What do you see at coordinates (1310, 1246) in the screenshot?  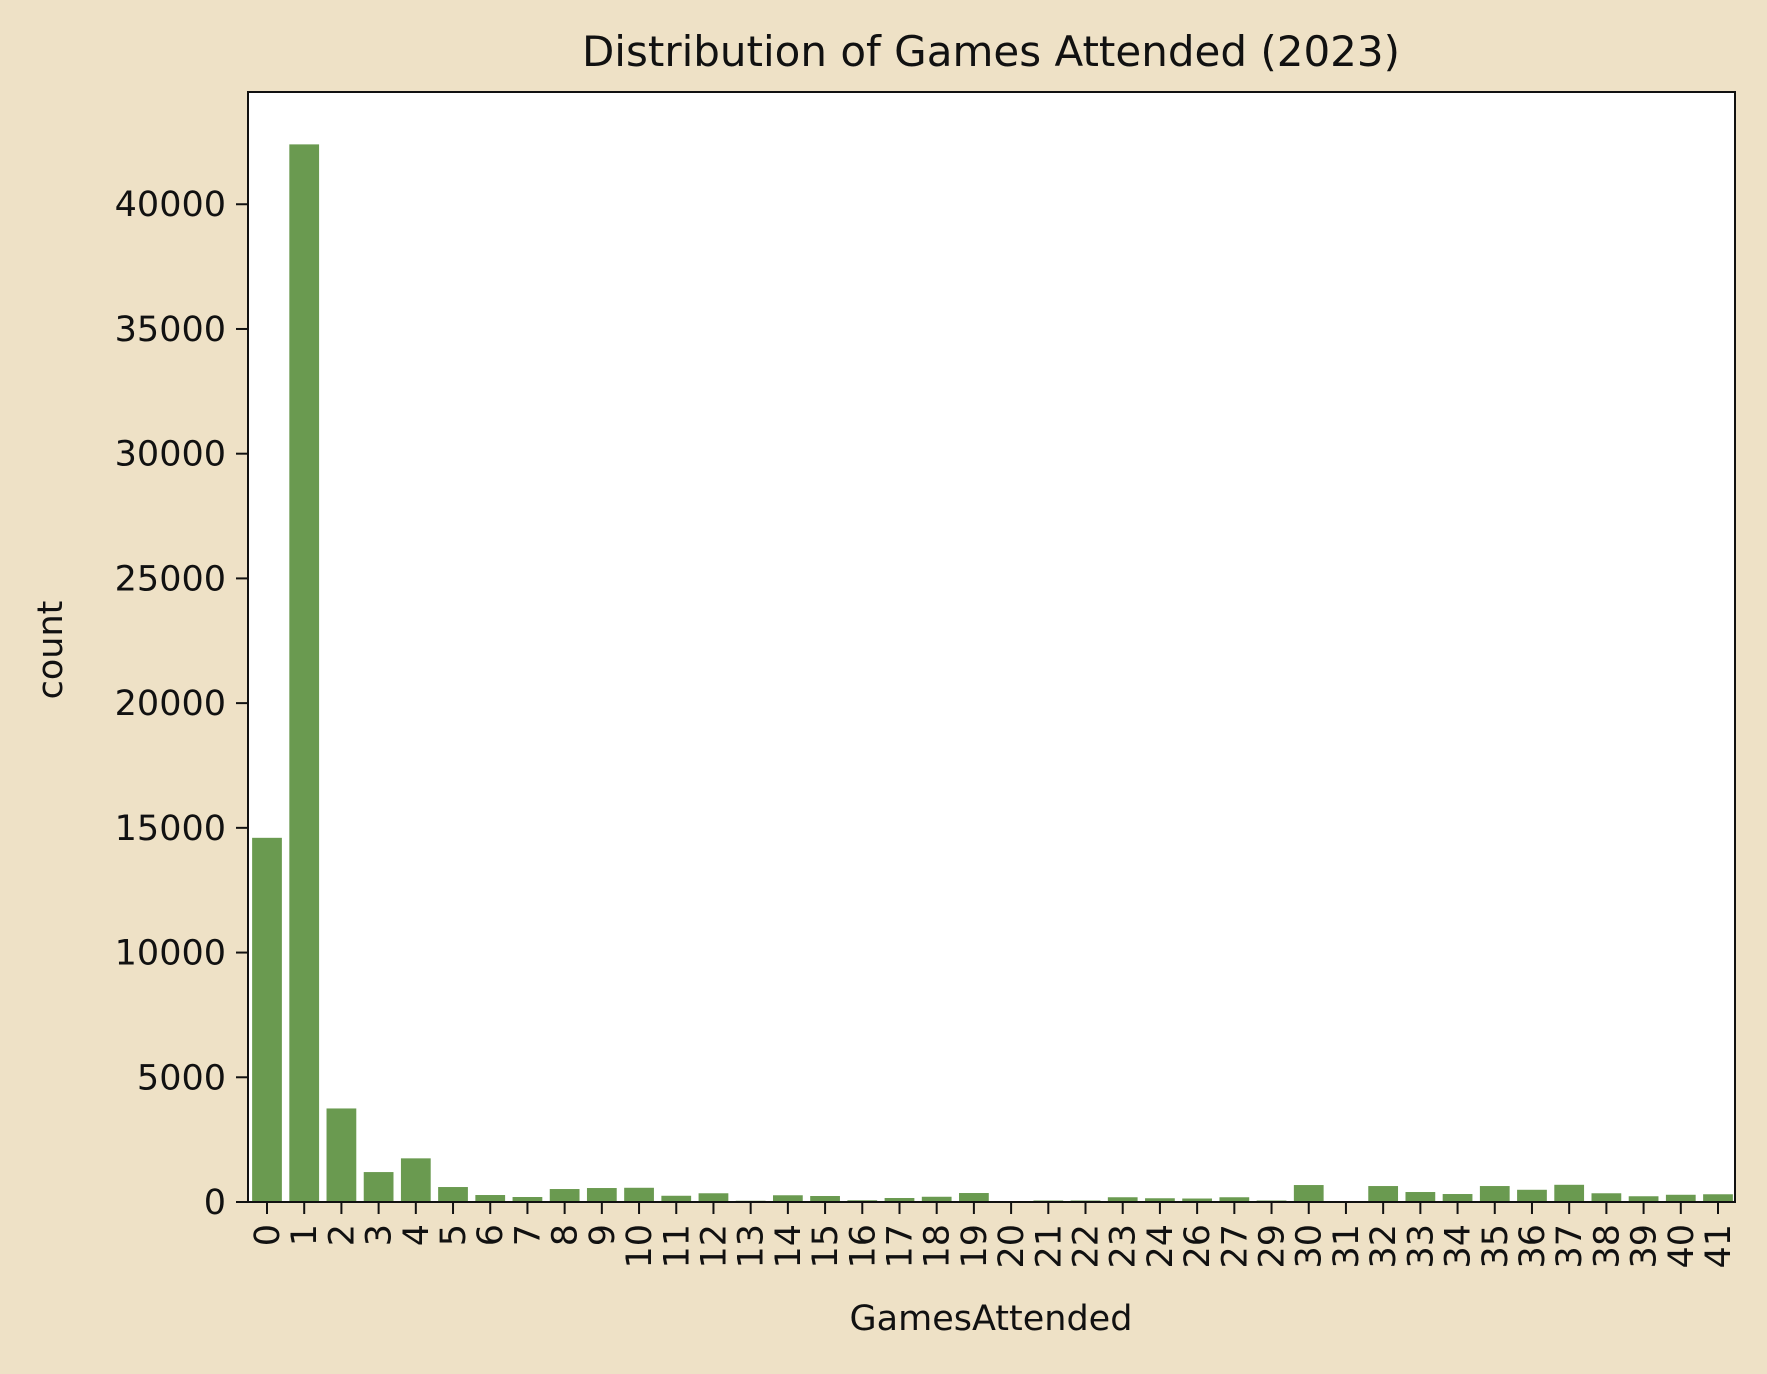 I see `x-tick-label-30: 30` at bounding box center [1310, 1246].